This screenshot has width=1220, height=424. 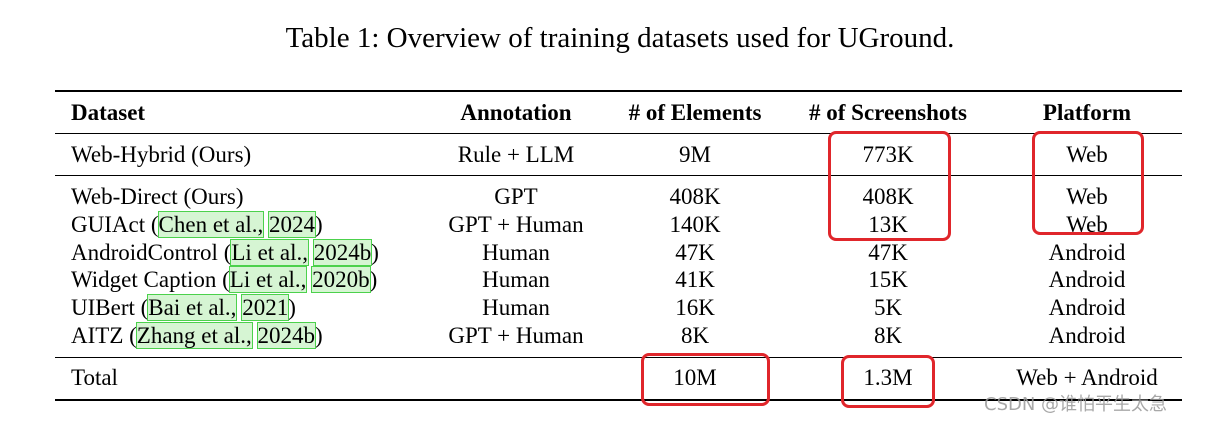 What do you see at coordinates (618, 133) in the screenshot?
I see `header-rule` at bounding box center [618, 133].